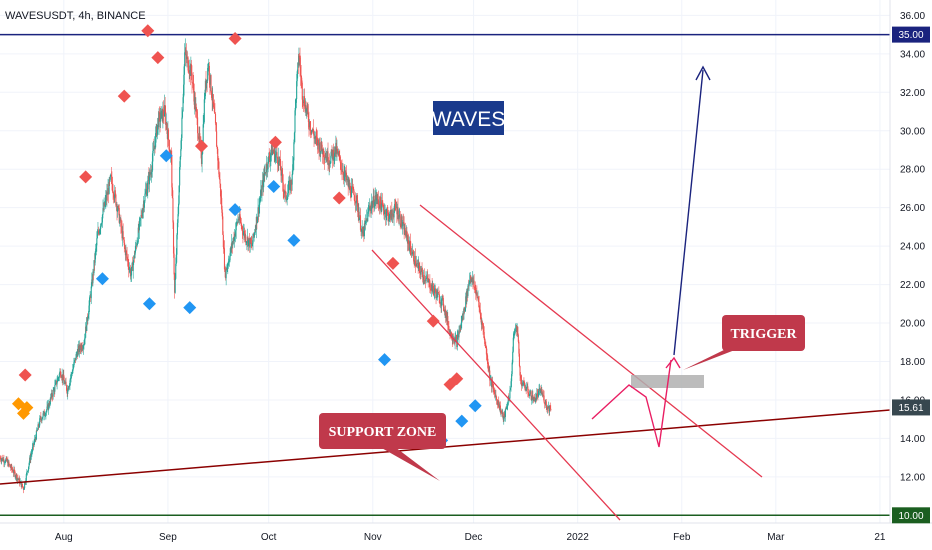 This screenshot has width=932, height=550. Describe the element at coordinates (466, 532) in the screenshot. I see `time-axis: Aug Sep Oct Nov Dec 2022 Feb Mar 21` at that location.